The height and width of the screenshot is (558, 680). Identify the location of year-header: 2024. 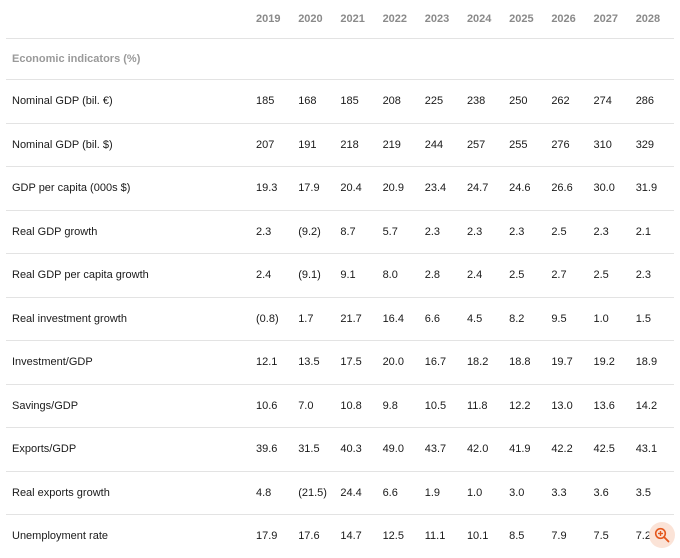
(484, 19).